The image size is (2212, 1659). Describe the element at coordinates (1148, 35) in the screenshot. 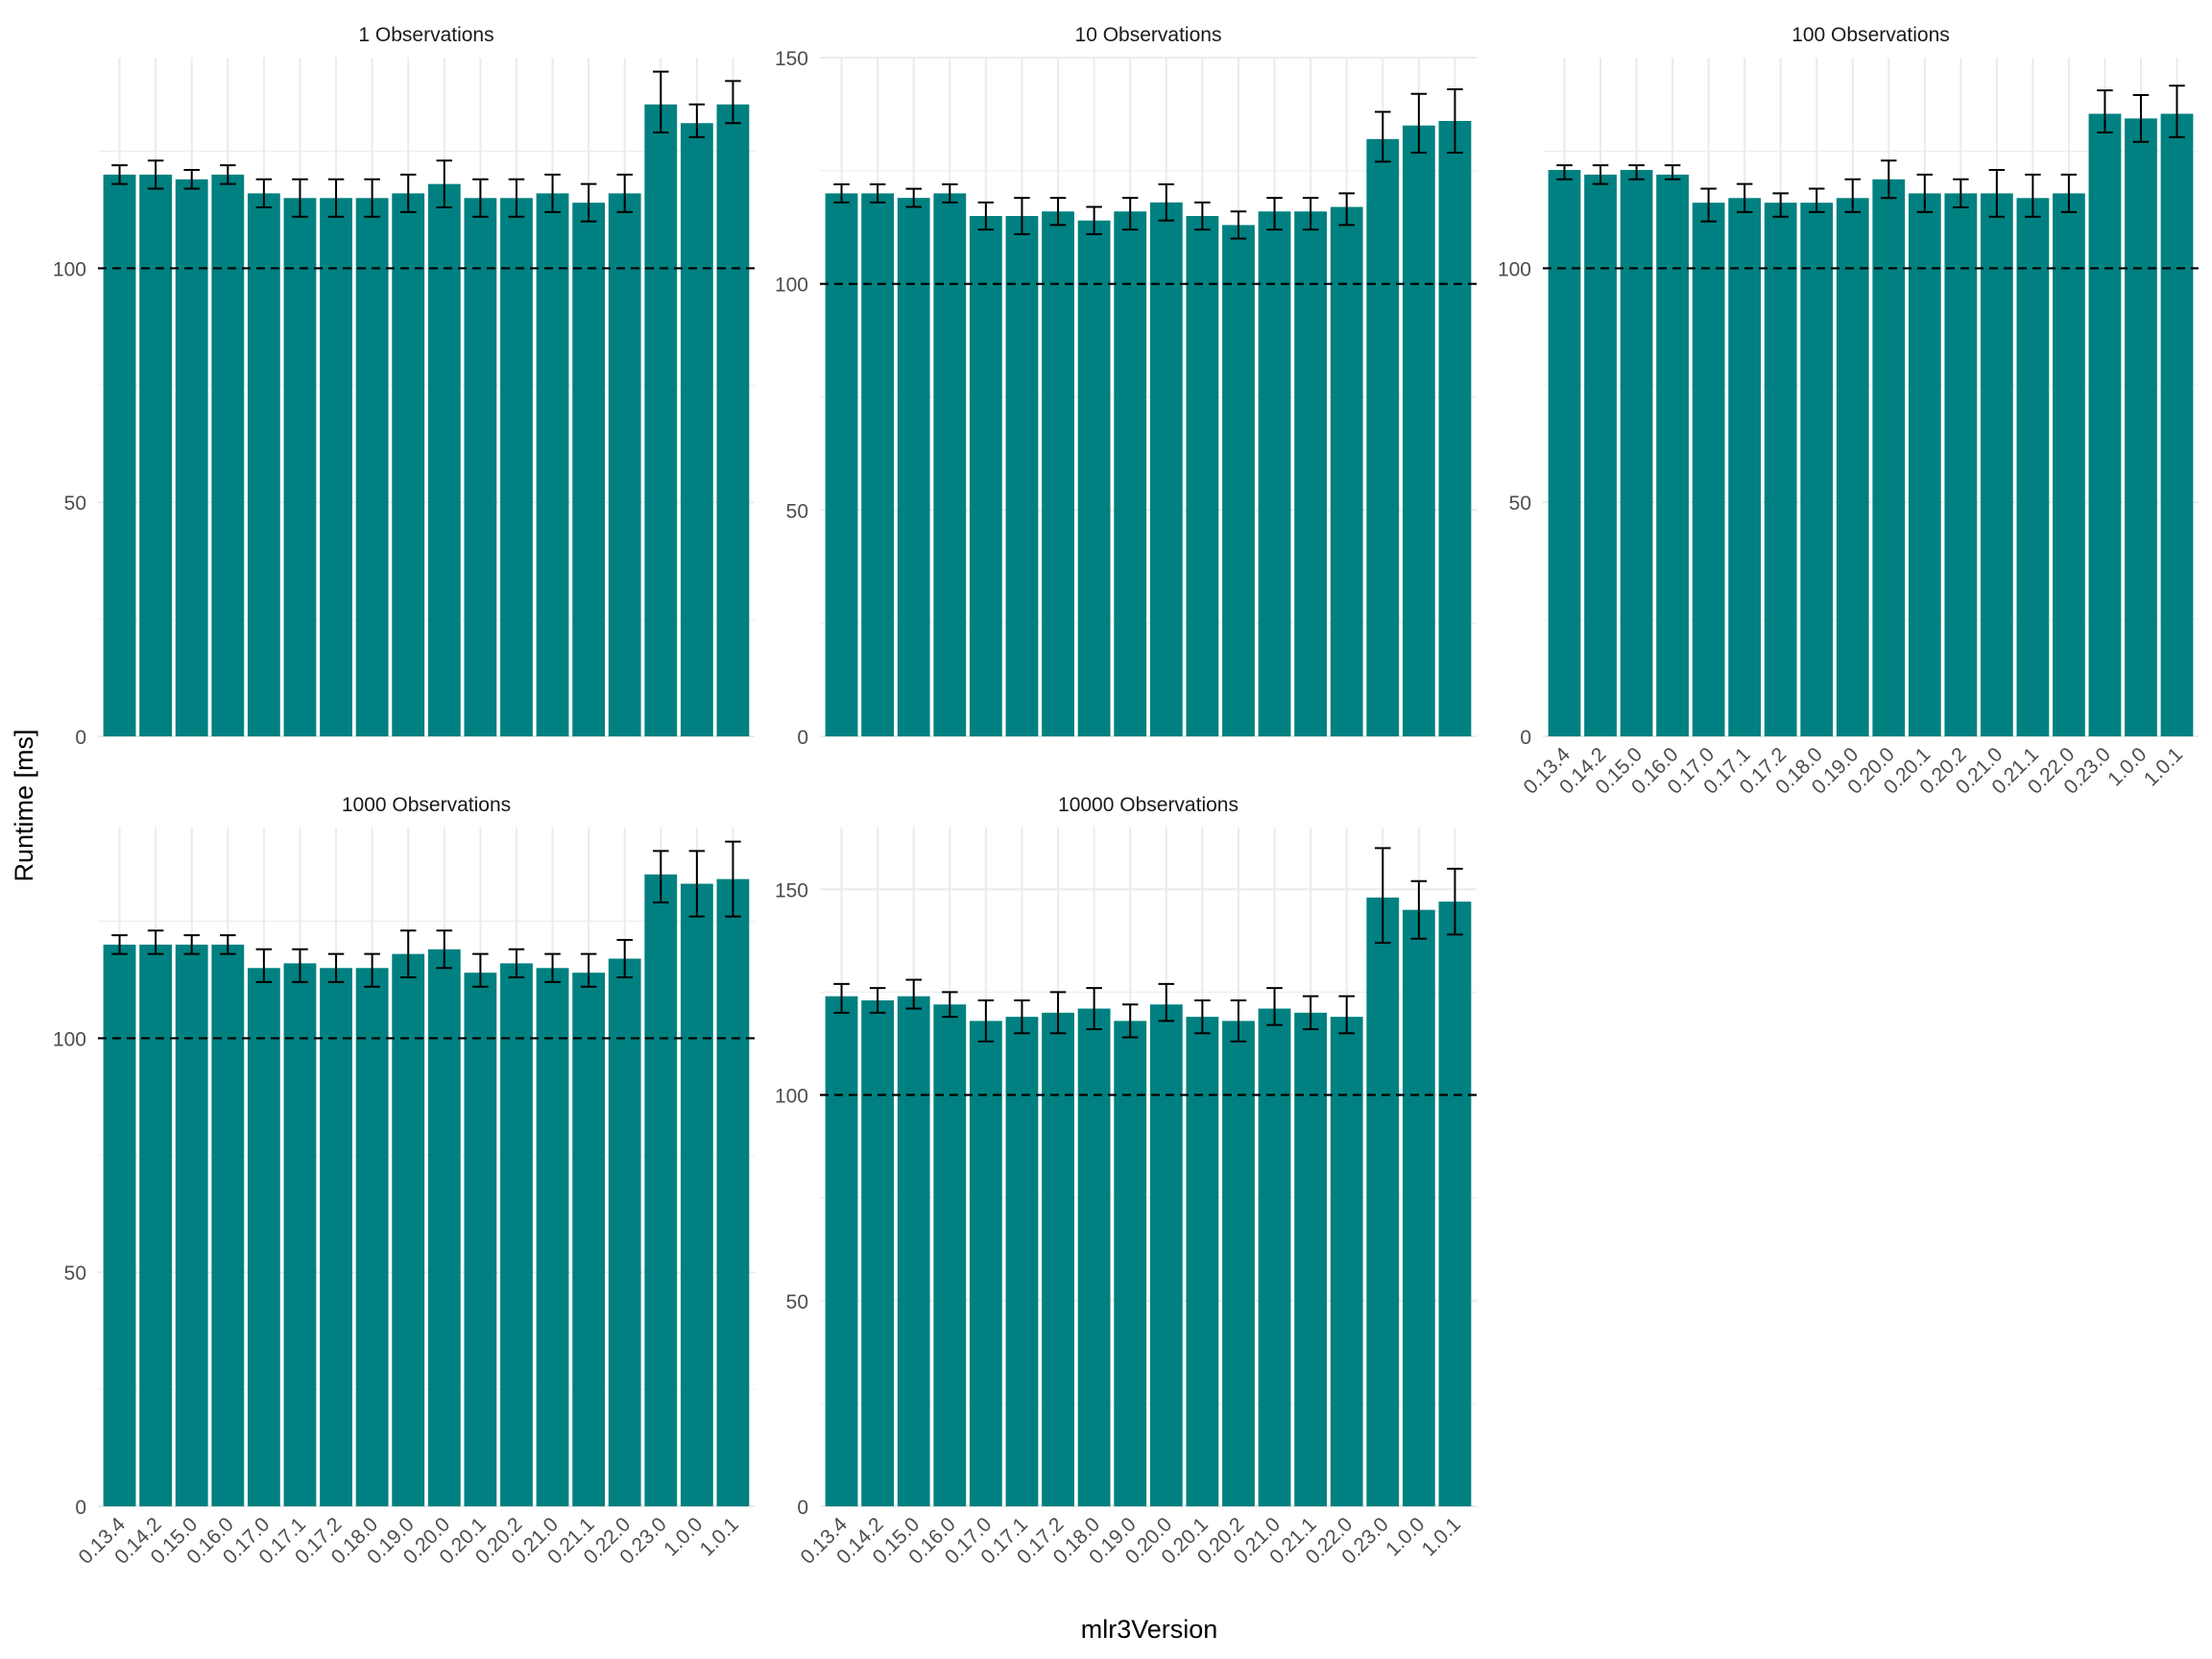

I see `panel-title: 10 Observations` at that location.